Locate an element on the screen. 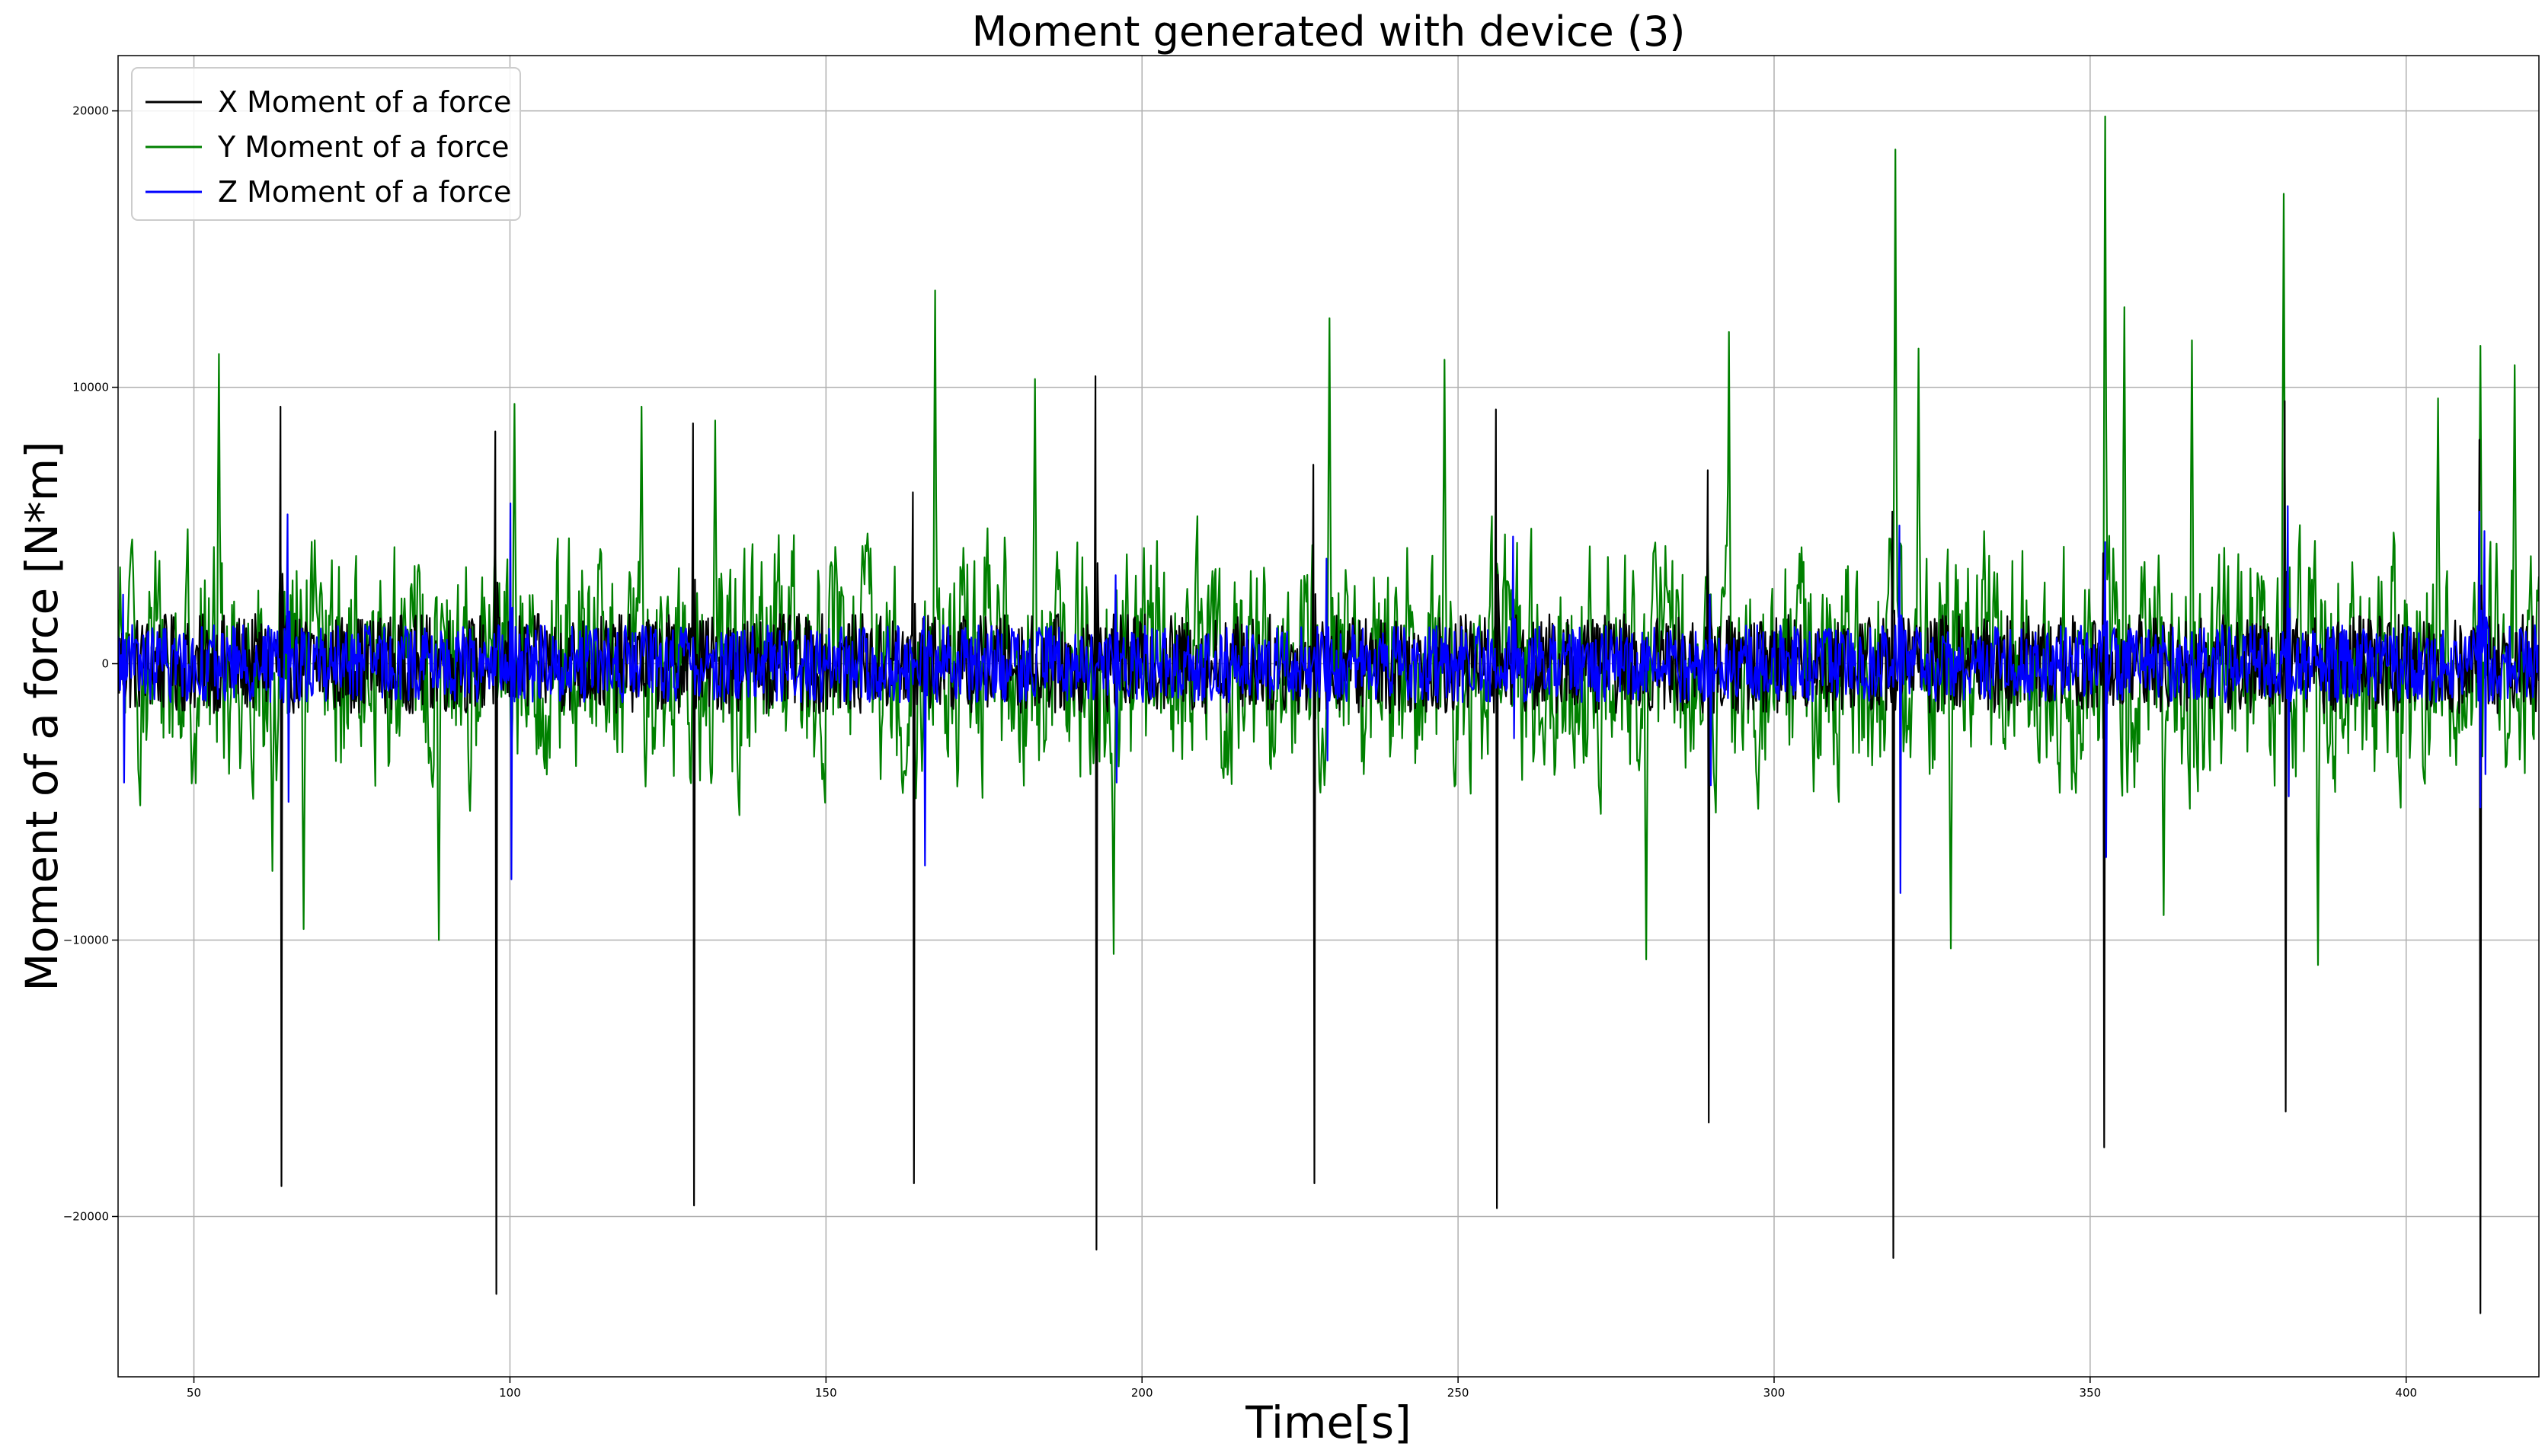  chart-title: Moment generated with device (3) is located at coordinates (1329, 32).